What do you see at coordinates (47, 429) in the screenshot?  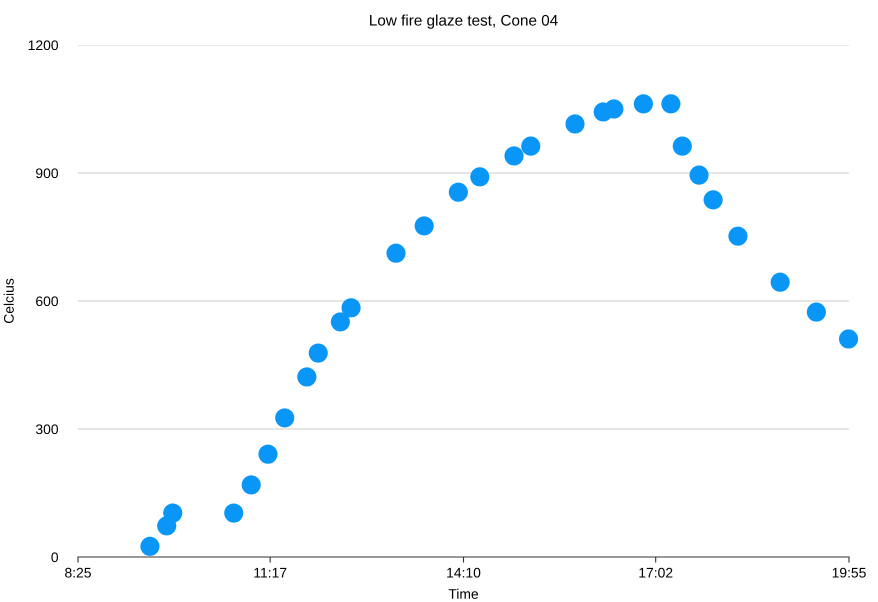 I see `y-tick-label: 300` at bounding box center [47, 429].